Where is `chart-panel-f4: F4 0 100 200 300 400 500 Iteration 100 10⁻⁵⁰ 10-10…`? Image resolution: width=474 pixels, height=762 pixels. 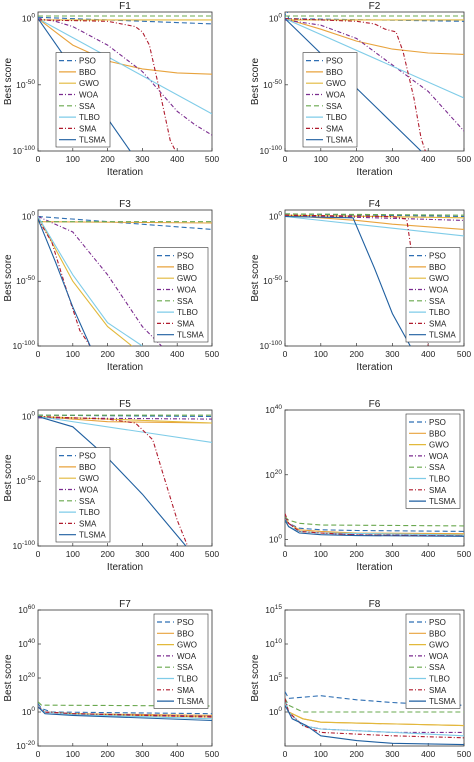 chart-panel-f4: F4 0 100 200 300 400 500 Iteration 100 10⁻⁵⁰ 10-10… is located at coordinates (360, 286).